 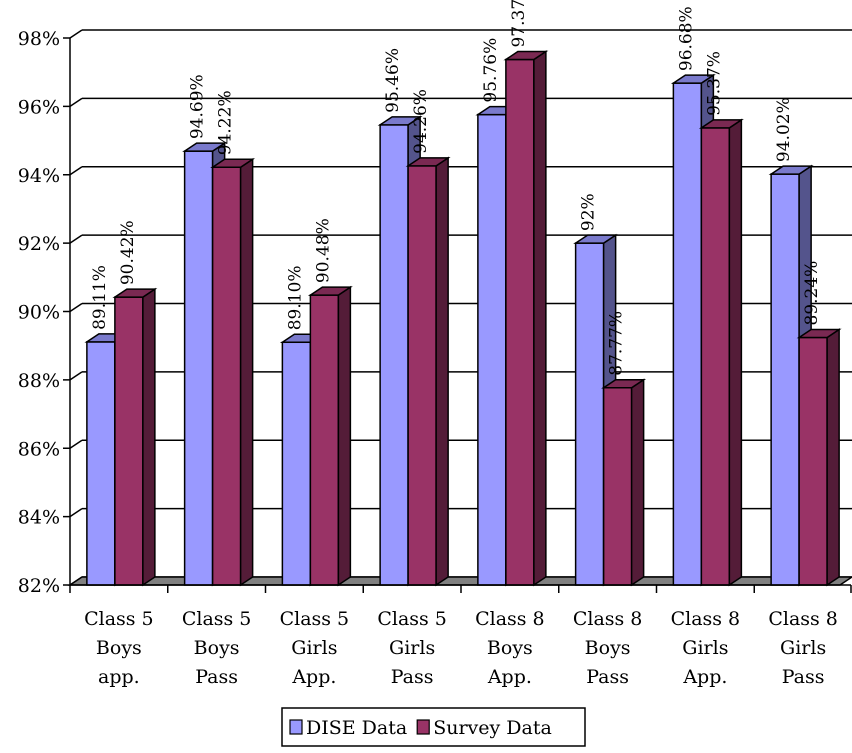 I want to click on y-tick-label: 82%, so click(x=39, y=586).